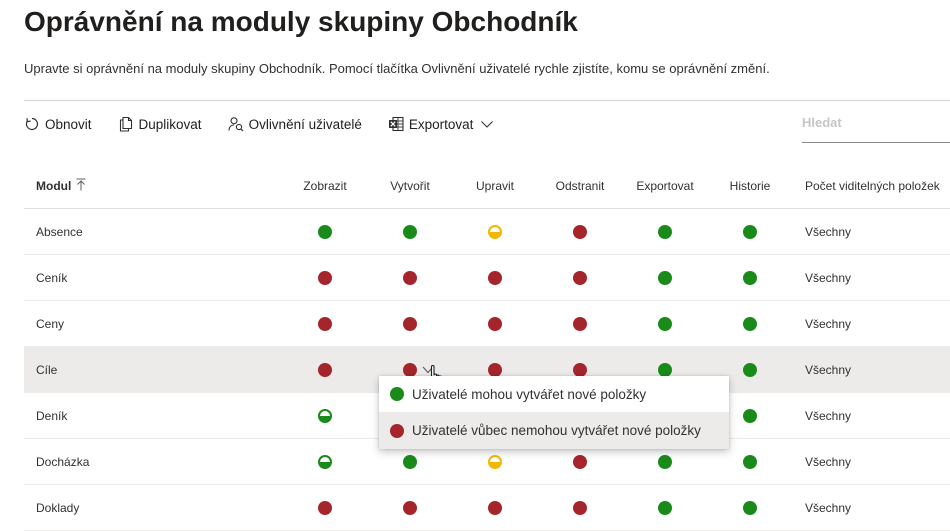 Image resolution: width=950 pixels, height=531 pixels. I want to click on table-row: Docházka Všechny, so click(487, 462).